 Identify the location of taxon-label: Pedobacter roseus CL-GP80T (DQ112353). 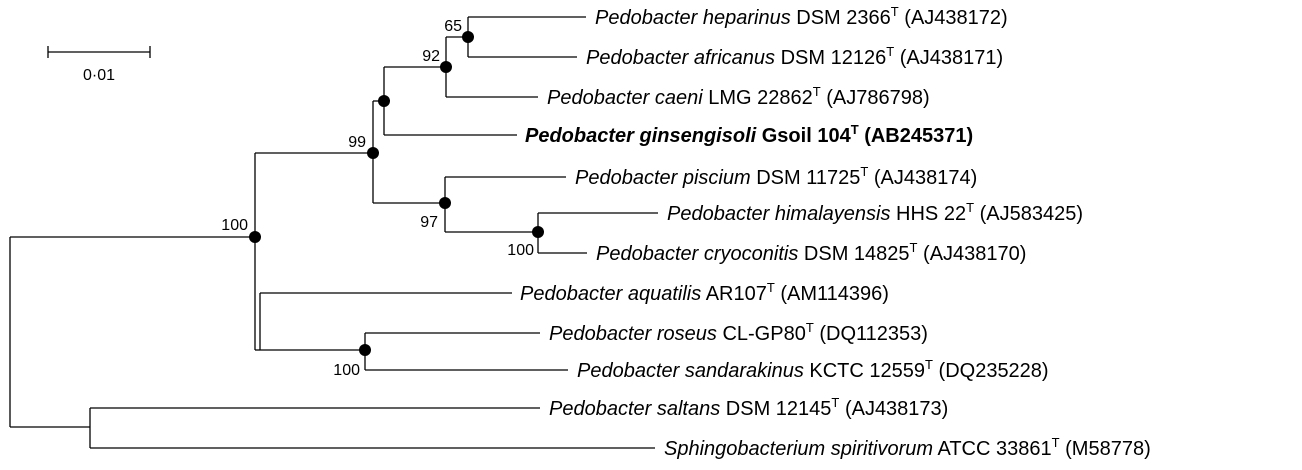
(738, 332).